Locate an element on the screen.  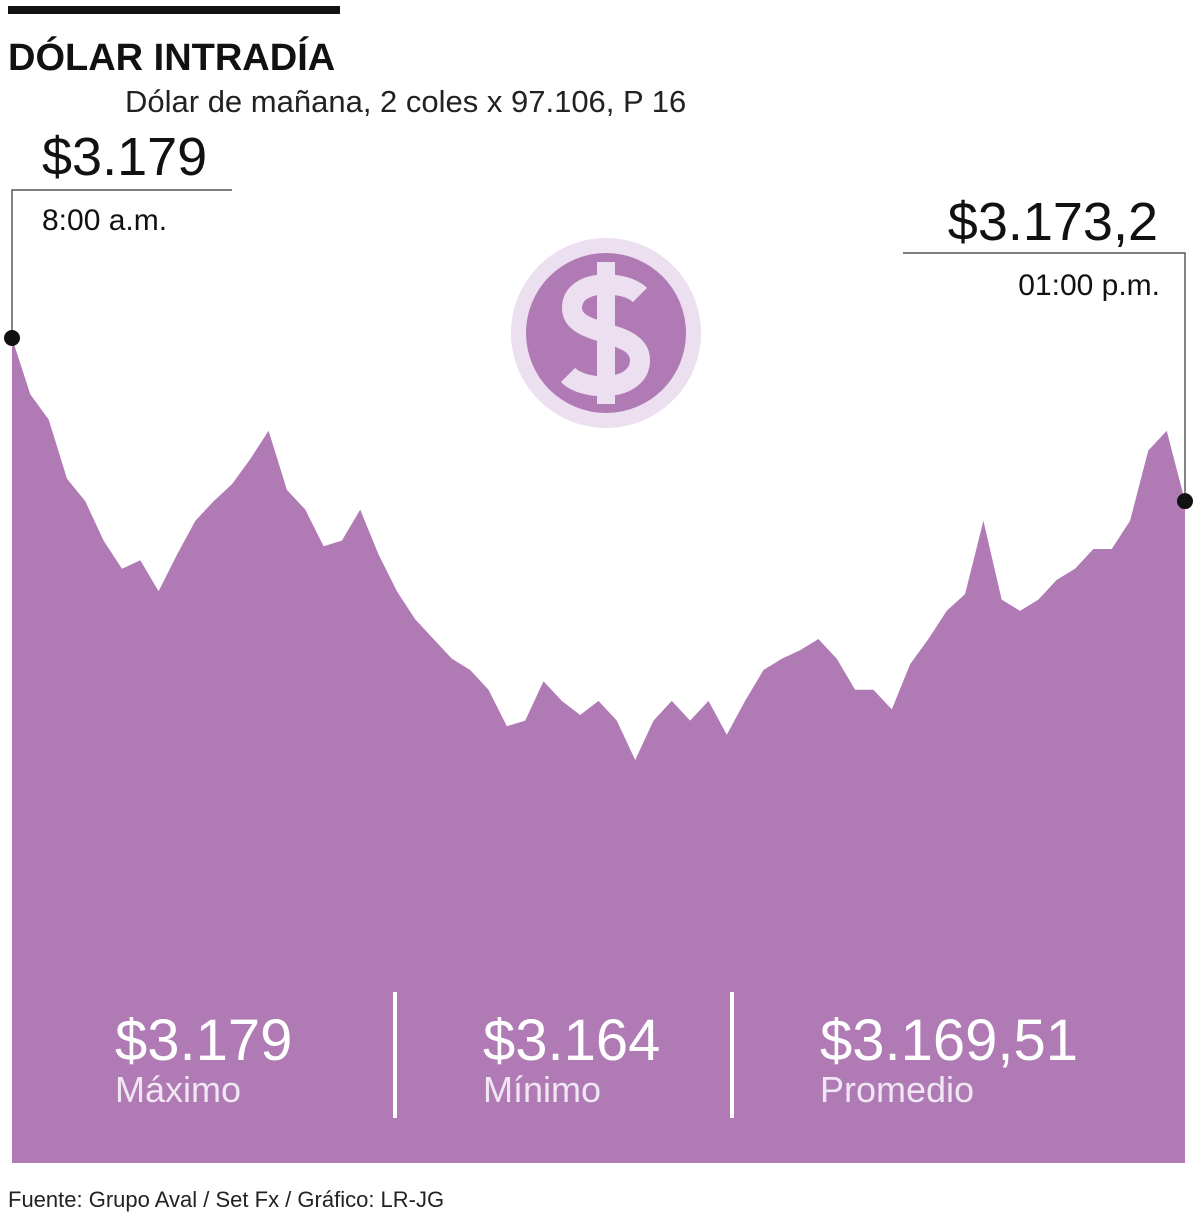
start-leader is located at coordinates (121, 263).